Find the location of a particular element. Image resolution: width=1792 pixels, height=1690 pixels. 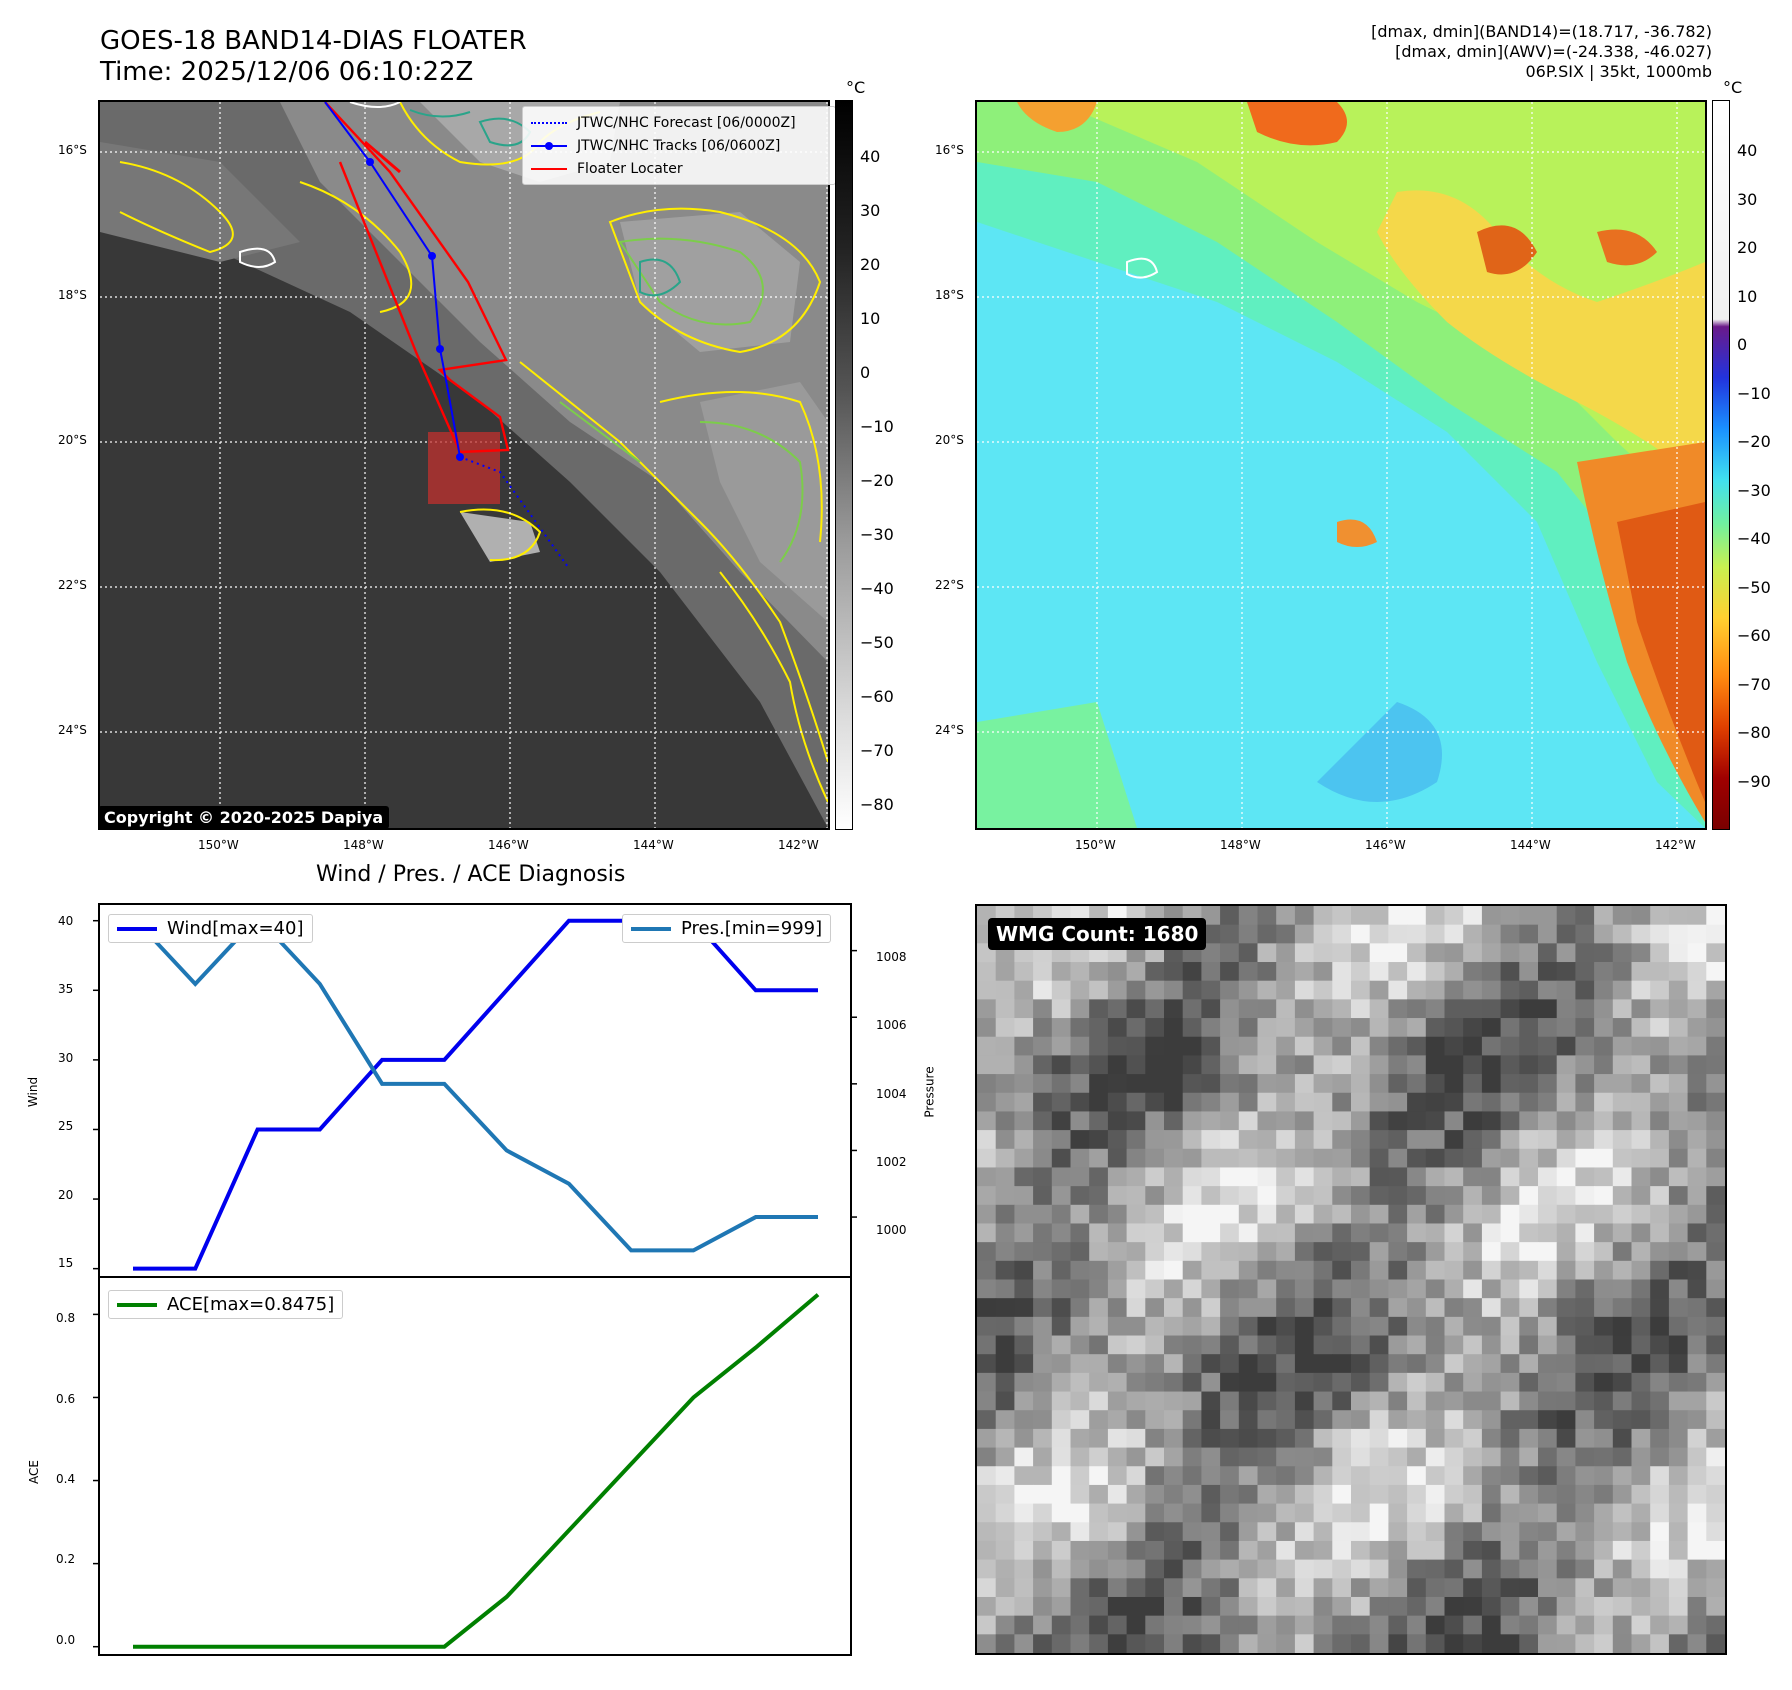

wind-ylabel: Wind is located at coordinates (33, 1092).